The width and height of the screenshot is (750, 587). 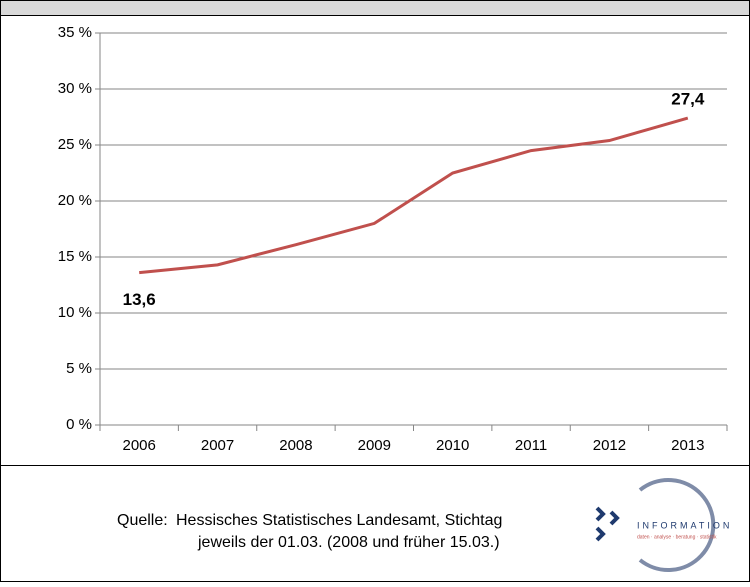 What do you see at coordinates (75, 88) in the screenshot?
I see `y-tick-label: 30 %` at bounding box center [75, 88].